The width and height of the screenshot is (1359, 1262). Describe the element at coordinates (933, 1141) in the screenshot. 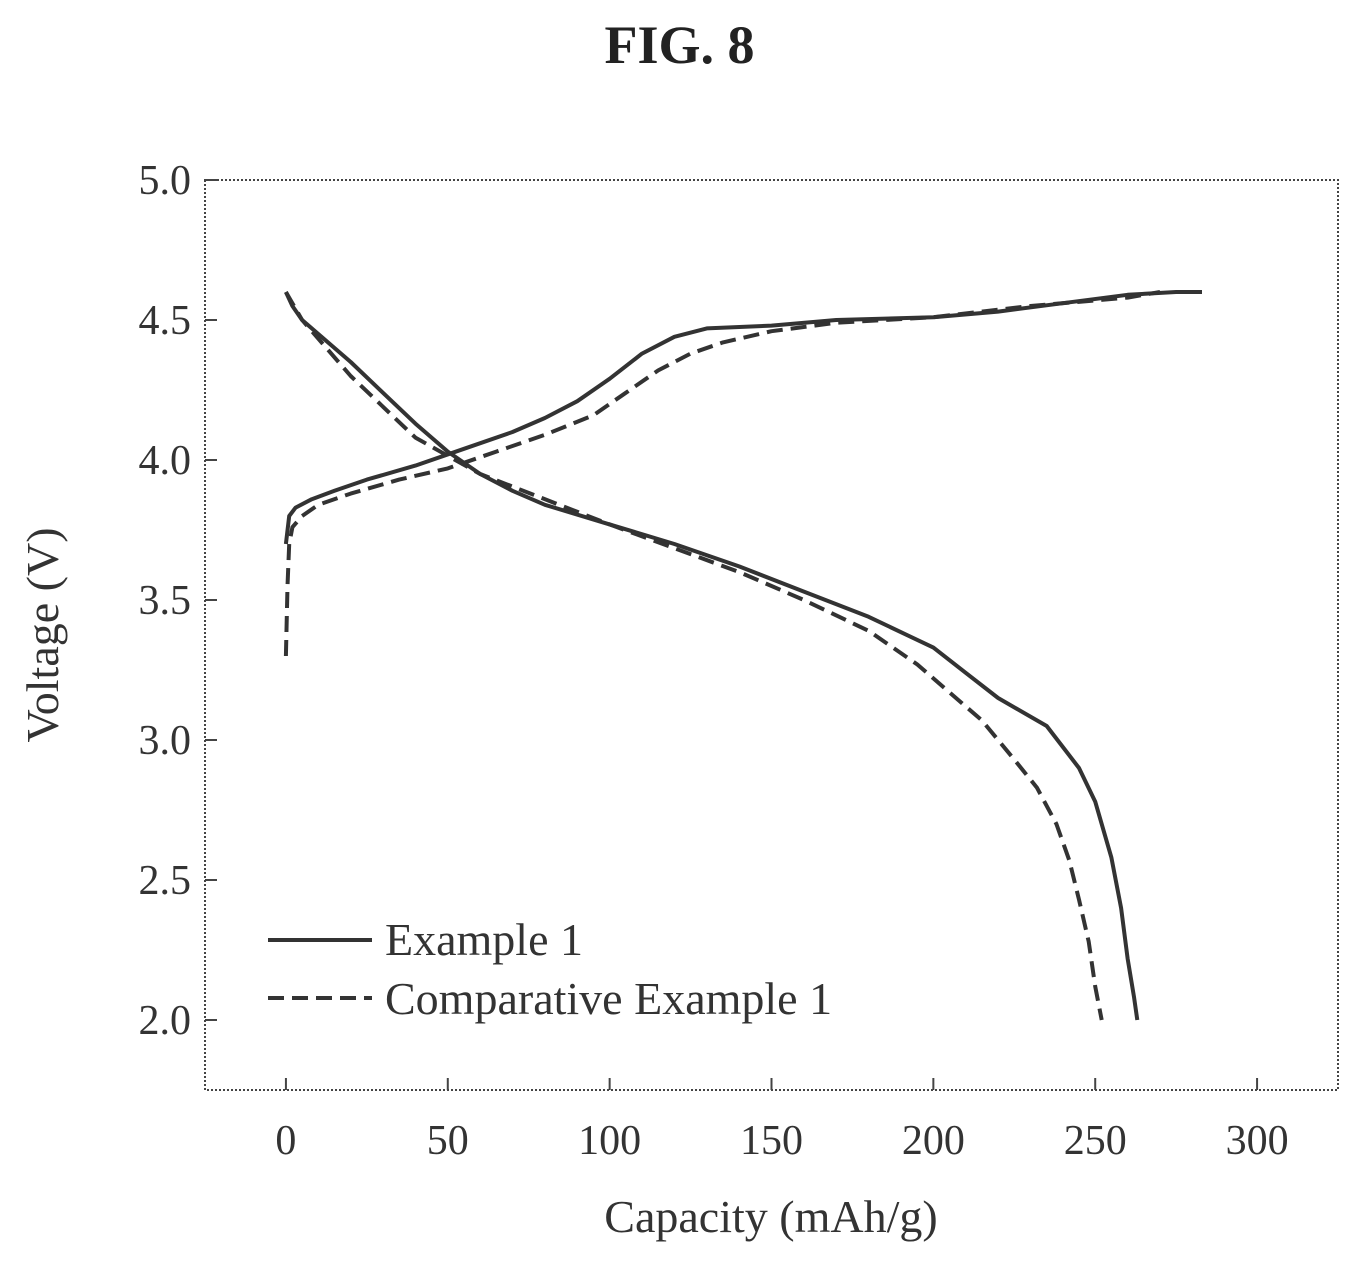

I see `x-tick-label: 200` at that location.